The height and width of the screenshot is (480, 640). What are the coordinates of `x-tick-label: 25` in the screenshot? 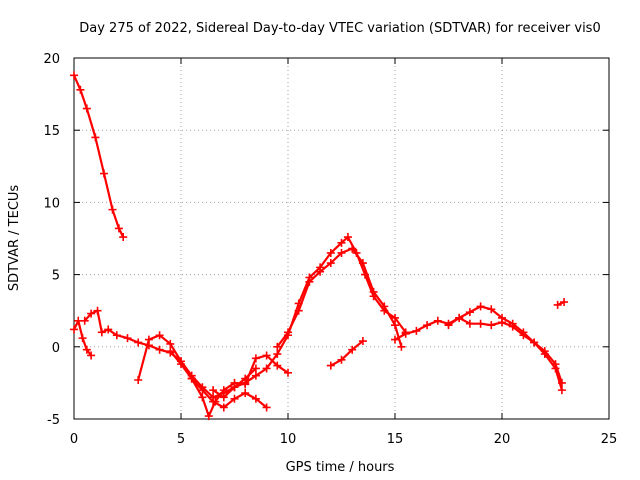 It's located at (609, 439).